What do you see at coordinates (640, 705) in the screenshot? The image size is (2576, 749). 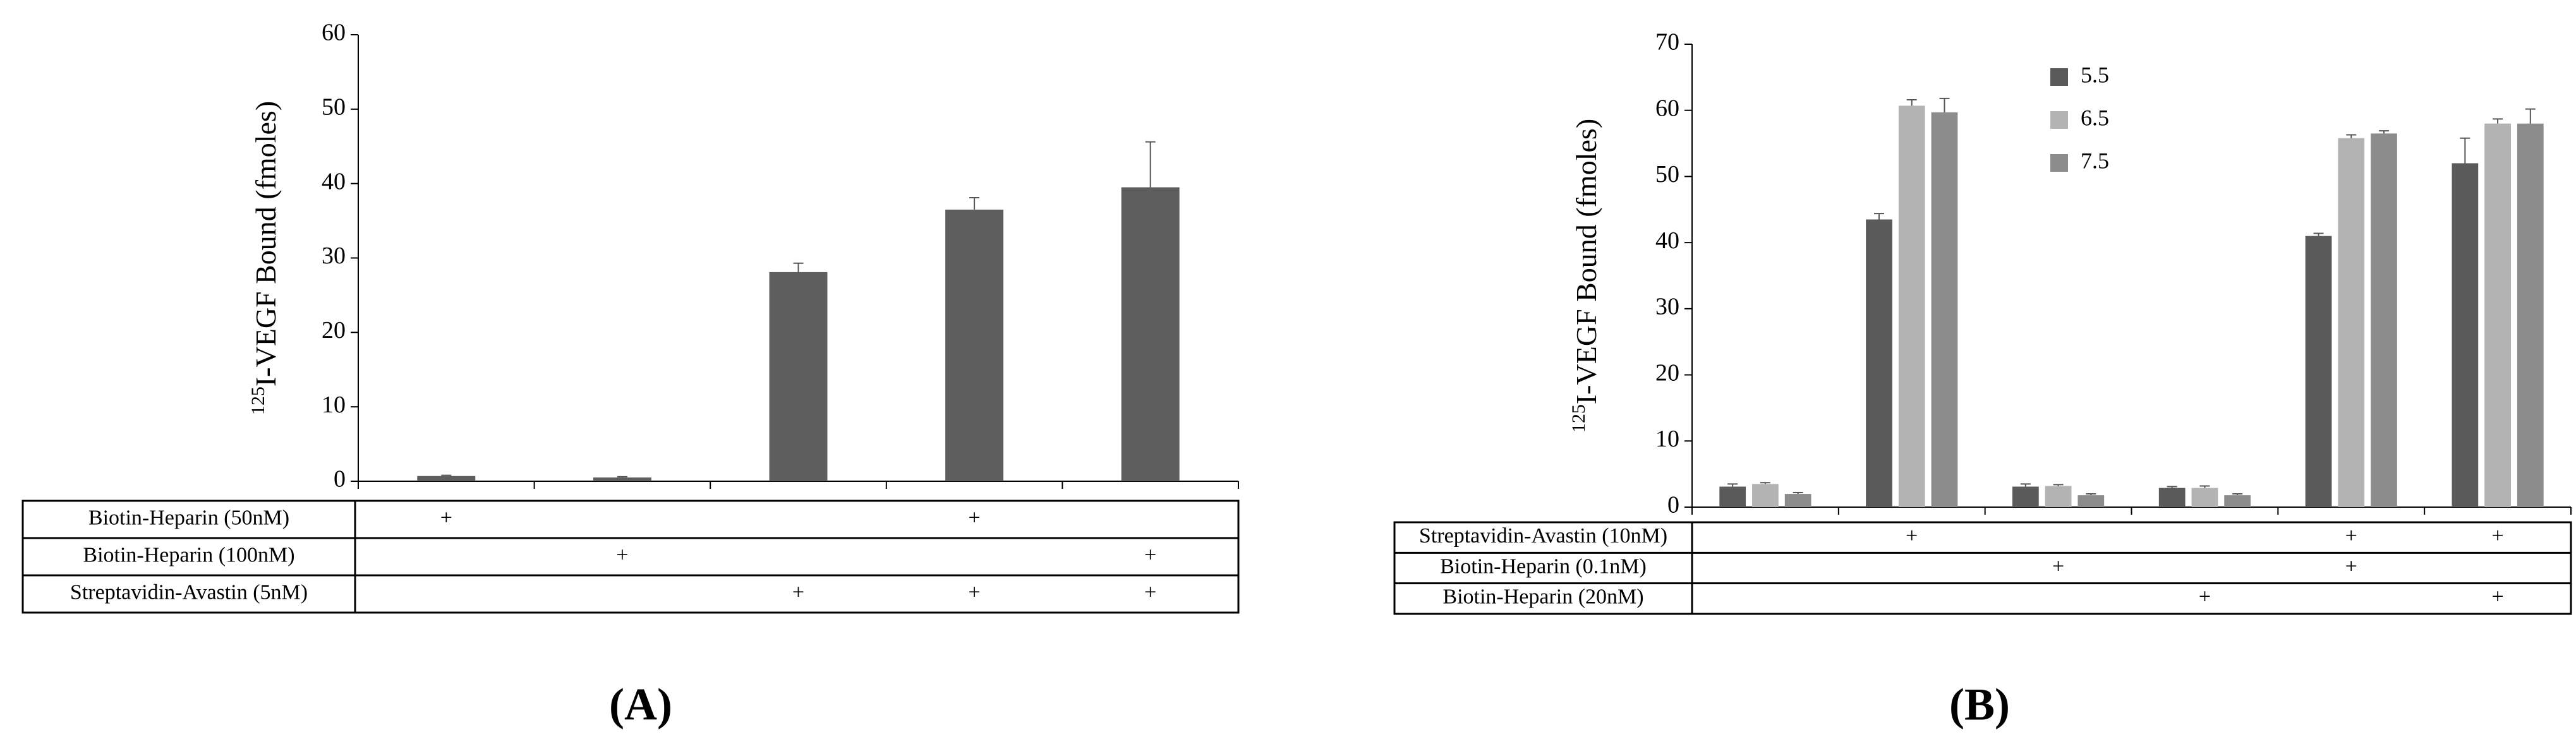 I see `panel-label: (A)` at bounding box center [640, 705].